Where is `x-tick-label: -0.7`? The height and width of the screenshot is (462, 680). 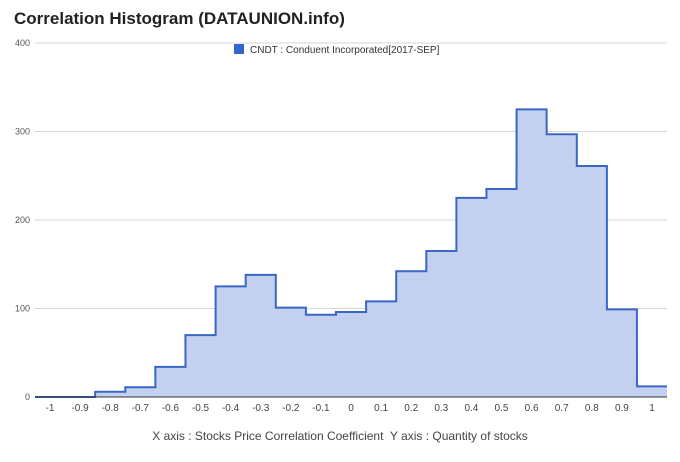 x-tick-label: -0.7 is located at coordinates (141, 408).